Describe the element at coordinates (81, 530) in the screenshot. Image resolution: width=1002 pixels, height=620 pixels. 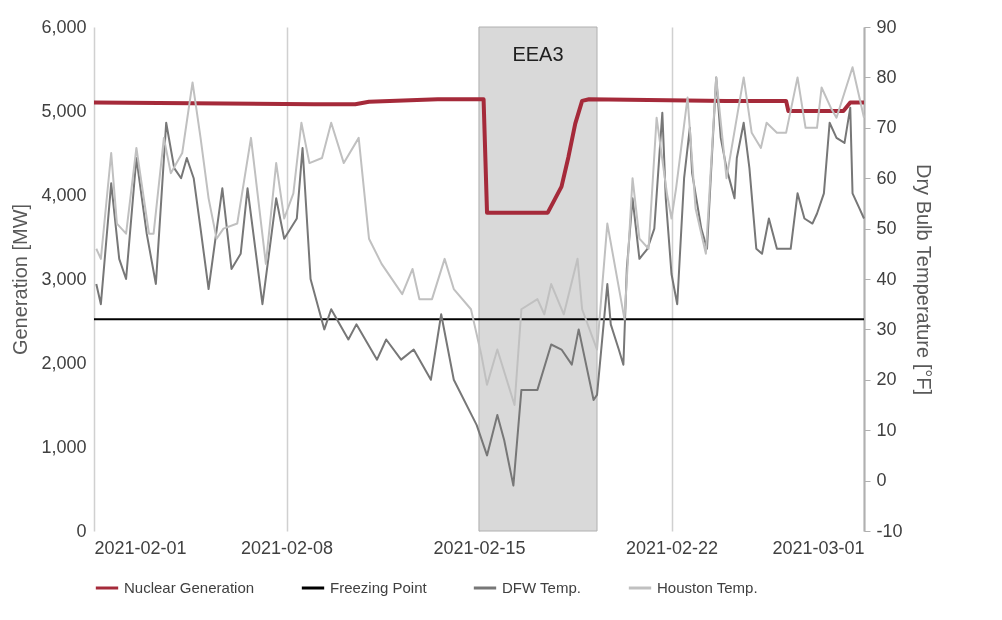
I see `y-tick-label: 0` at that location.